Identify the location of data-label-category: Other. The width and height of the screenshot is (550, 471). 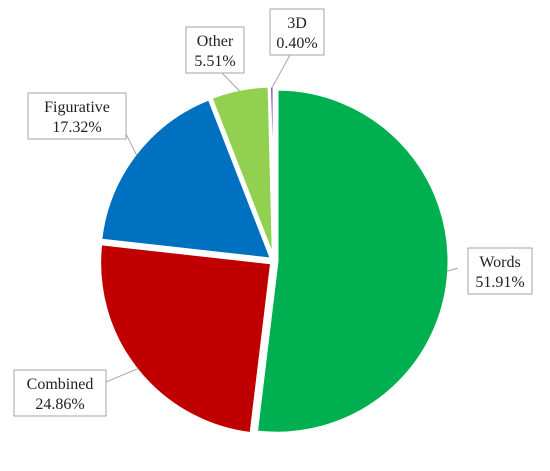
(215, 41).